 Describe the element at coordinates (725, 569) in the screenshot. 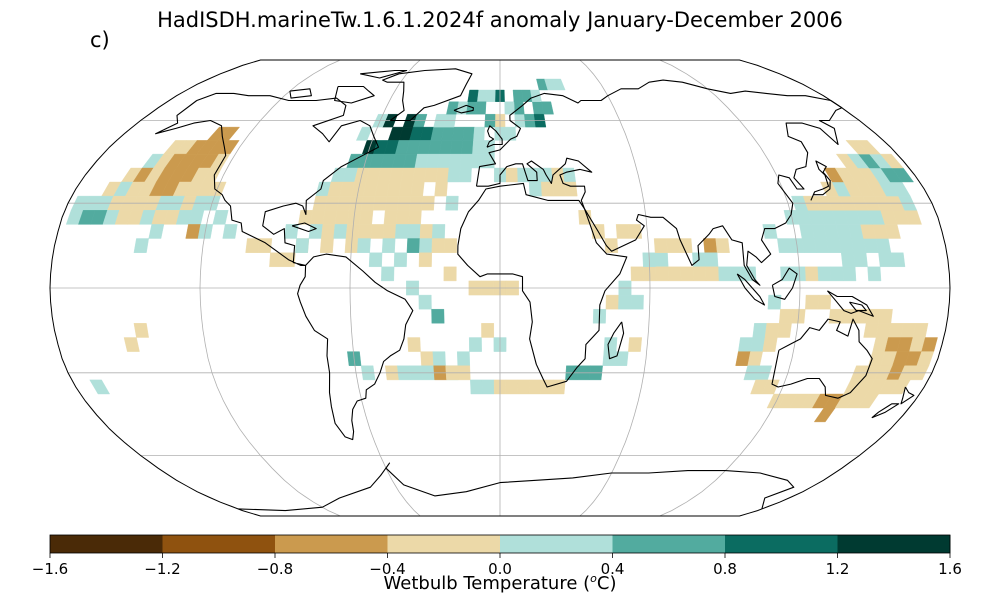

I see `colorbar-tick-label: 0.8` at that location.